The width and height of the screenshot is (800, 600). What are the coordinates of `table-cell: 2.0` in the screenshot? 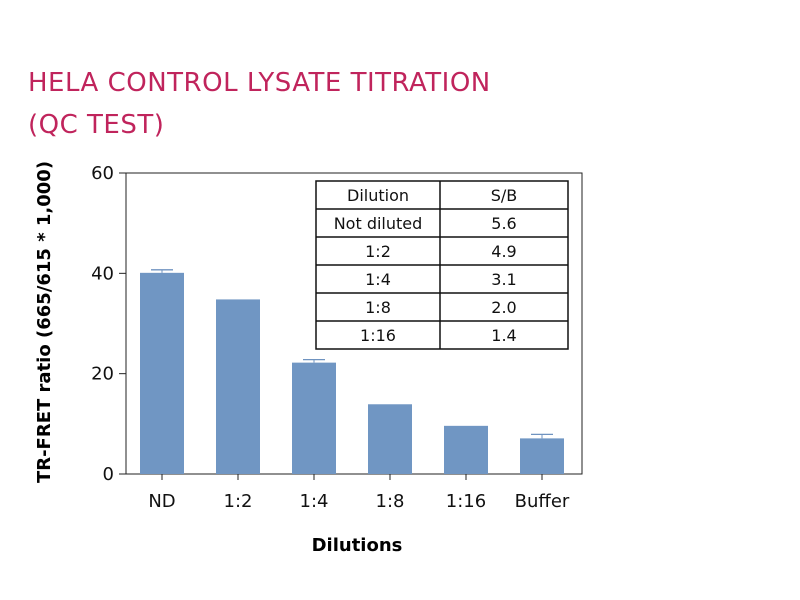 It's located at (503, 307).